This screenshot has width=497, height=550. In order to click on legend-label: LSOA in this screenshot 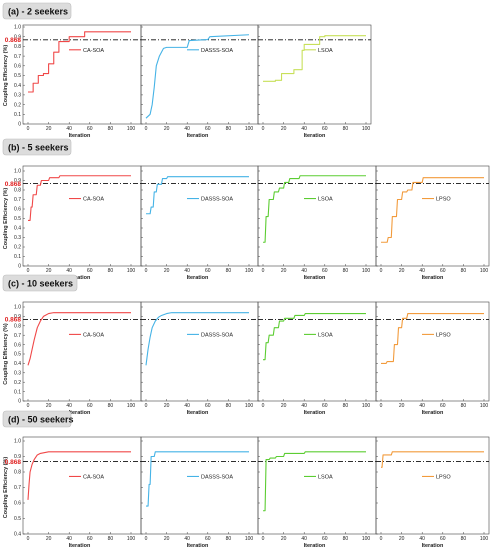, I will do `click(325, 51)`.